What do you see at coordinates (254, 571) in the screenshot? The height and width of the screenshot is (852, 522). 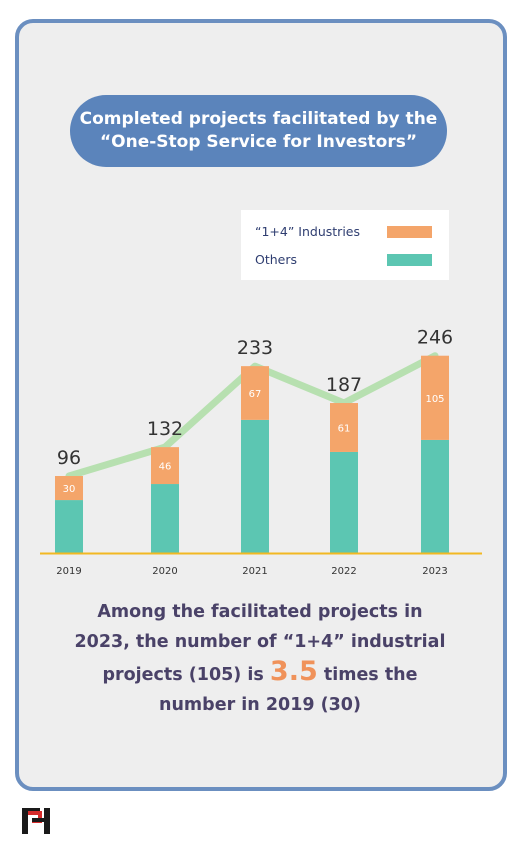 I see `x-tick-label-2021: 2021` at bounding box center [254, 571].